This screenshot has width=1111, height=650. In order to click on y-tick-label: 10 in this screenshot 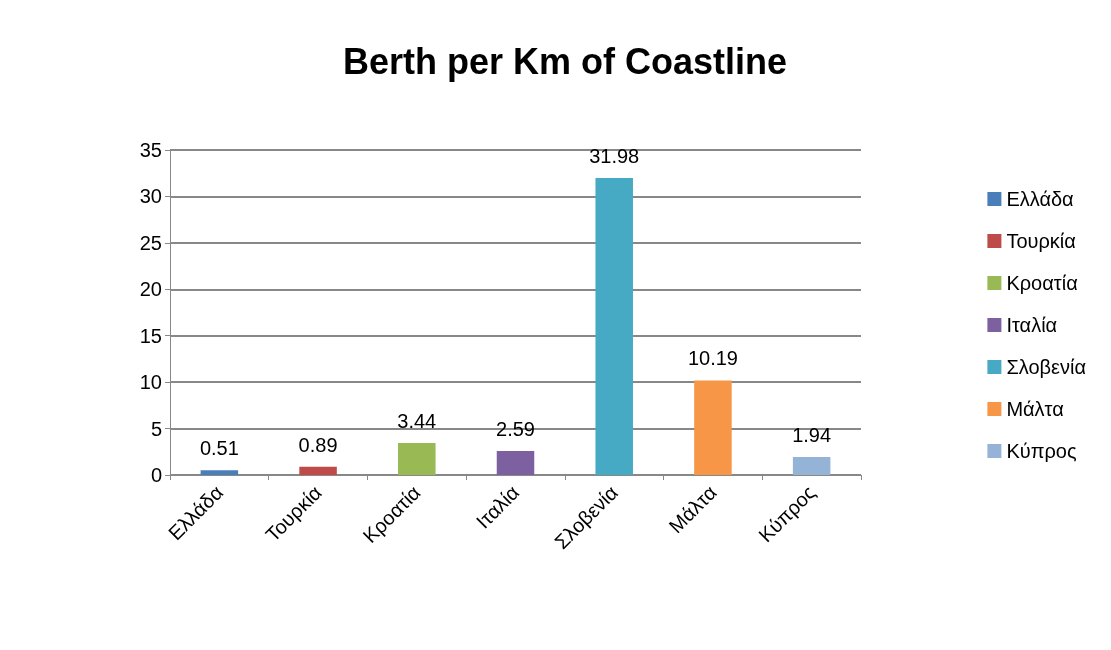, I will do `click(150, 382)`.